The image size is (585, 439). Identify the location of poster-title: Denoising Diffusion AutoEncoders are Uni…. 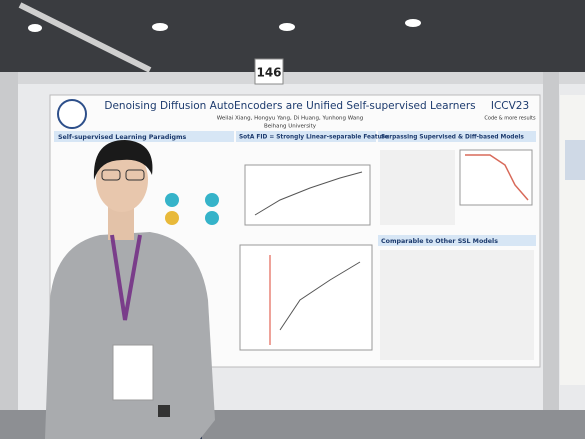
(289, 106).